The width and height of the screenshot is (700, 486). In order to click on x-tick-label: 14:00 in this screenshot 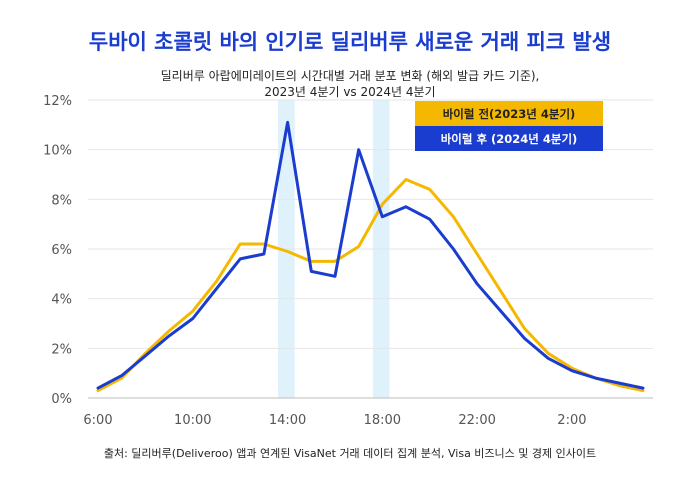, I will do `click(287, 420)`.